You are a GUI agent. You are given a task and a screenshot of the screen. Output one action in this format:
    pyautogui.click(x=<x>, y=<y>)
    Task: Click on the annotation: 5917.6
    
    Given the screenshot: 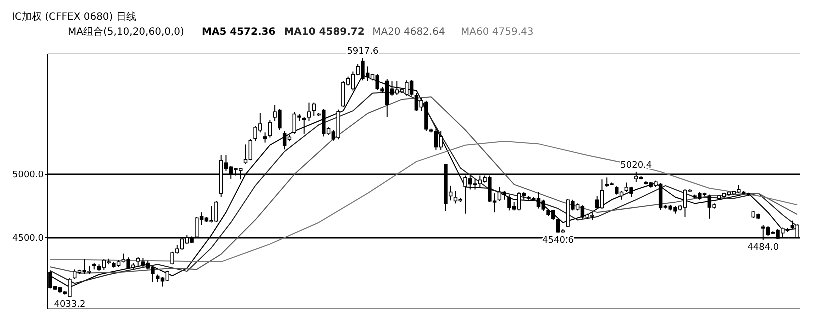 What is the action you would take?
    pyautogui.click(x=363, y=52)
    